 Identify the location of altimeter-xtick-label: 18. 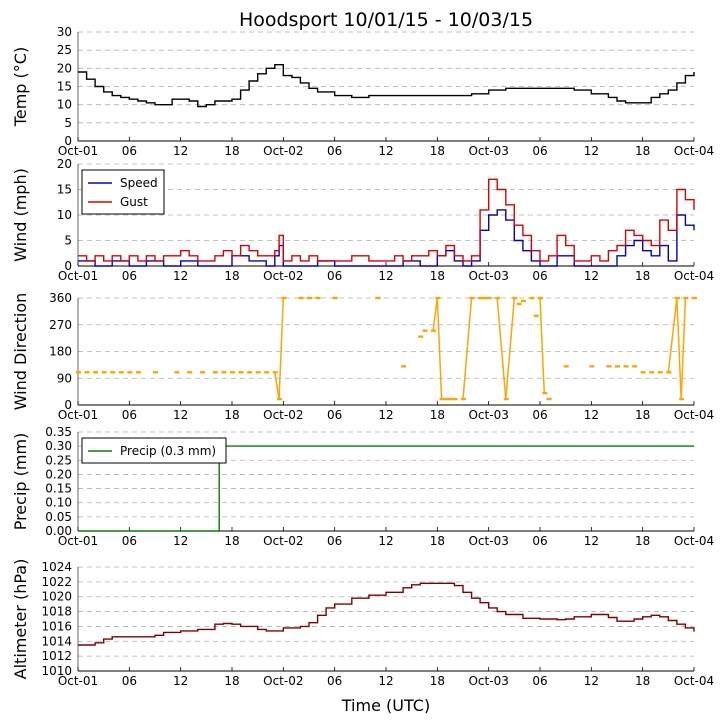
(642, 681).